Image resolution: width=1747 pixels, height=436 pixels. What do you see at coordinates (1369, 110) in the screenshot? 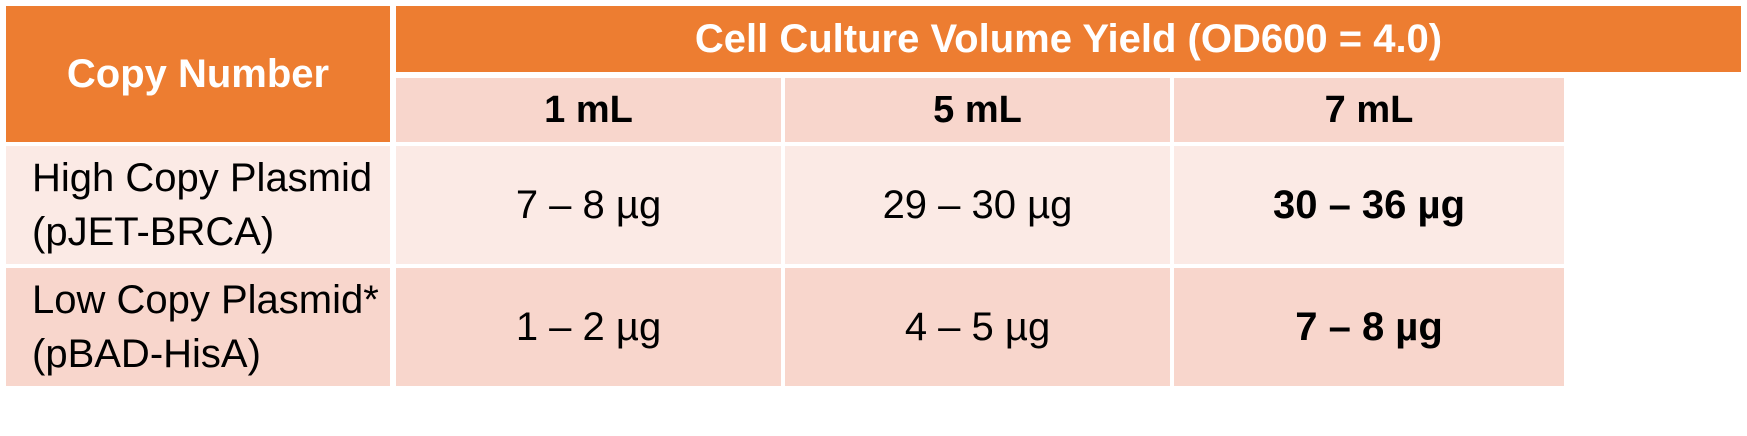
I see `volume-header-7ml: 7 mL` at bounding box center [1369, 110].